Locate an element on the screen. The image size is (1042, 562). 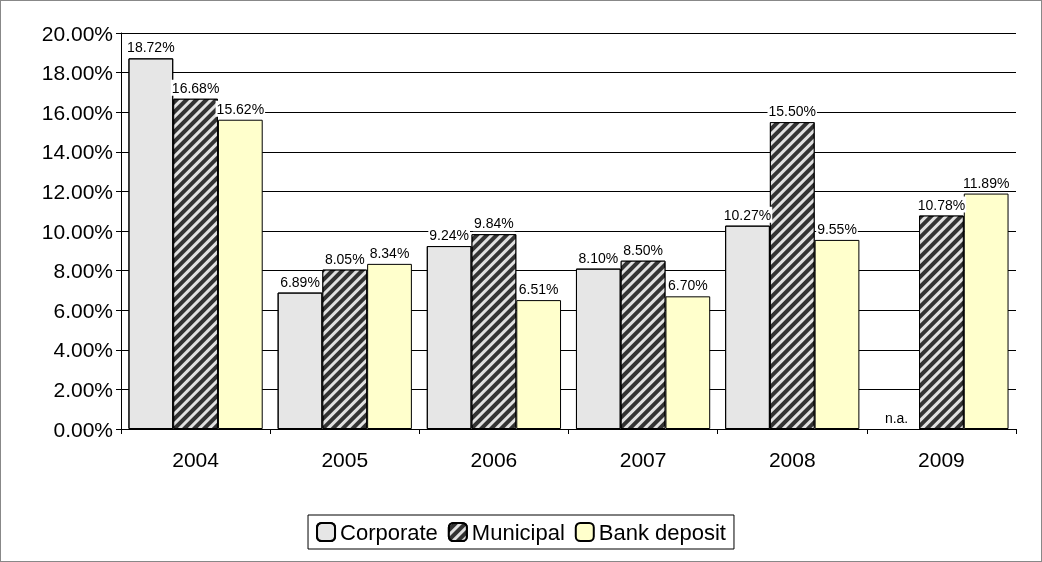
y-tick-label: 18.00% is located at coordinates (77, 73).